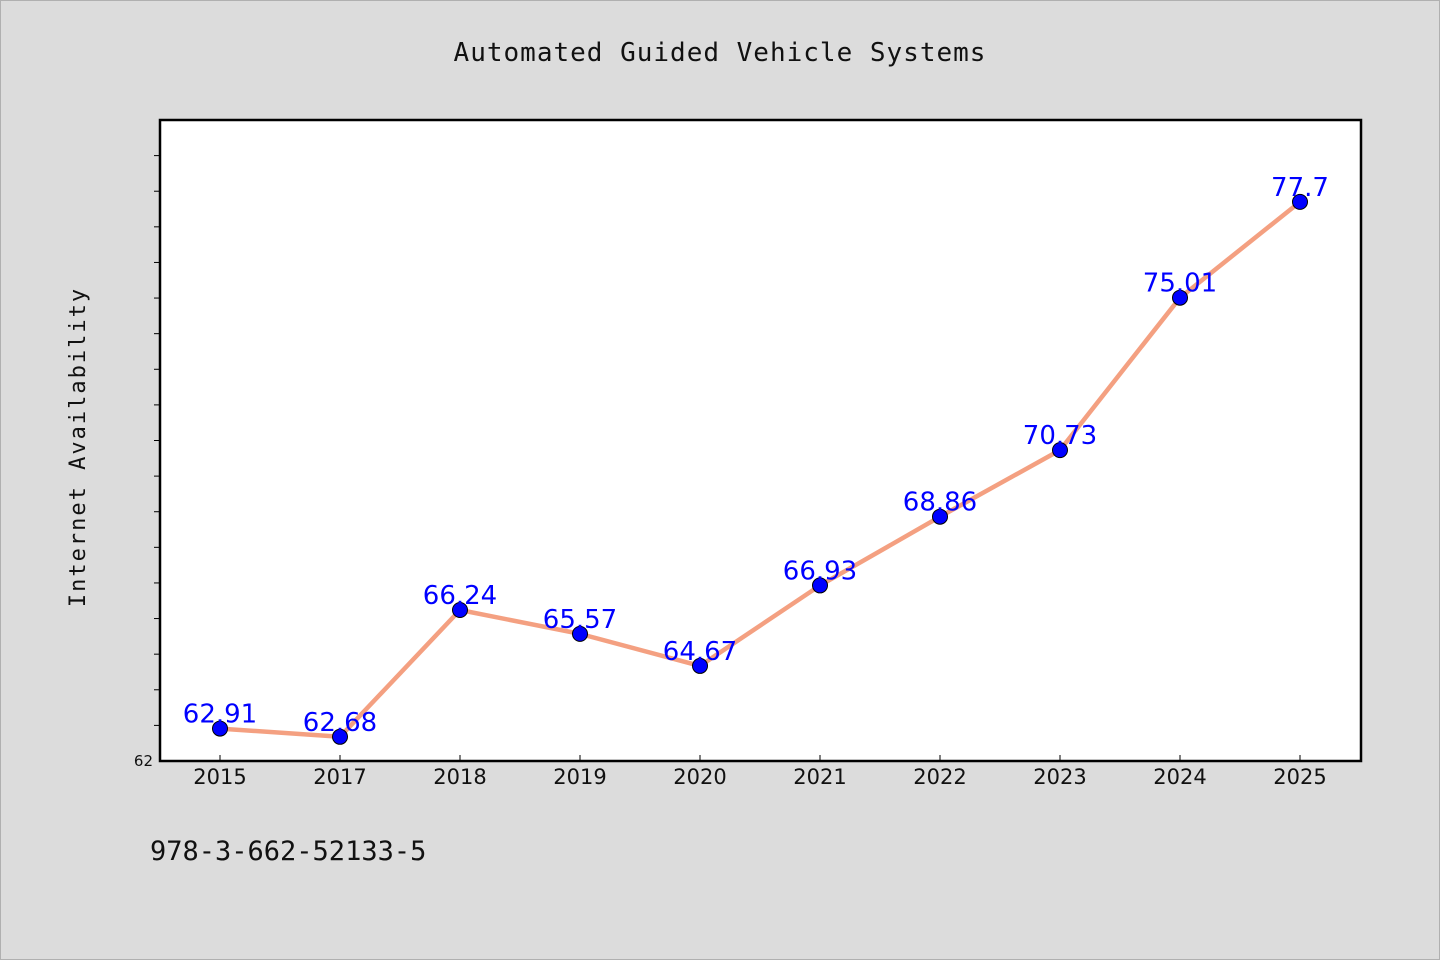 The height and width of the screenshot is (960, 1440). I want to click on y-axis-label: Internet Availability, so click(78, 447).